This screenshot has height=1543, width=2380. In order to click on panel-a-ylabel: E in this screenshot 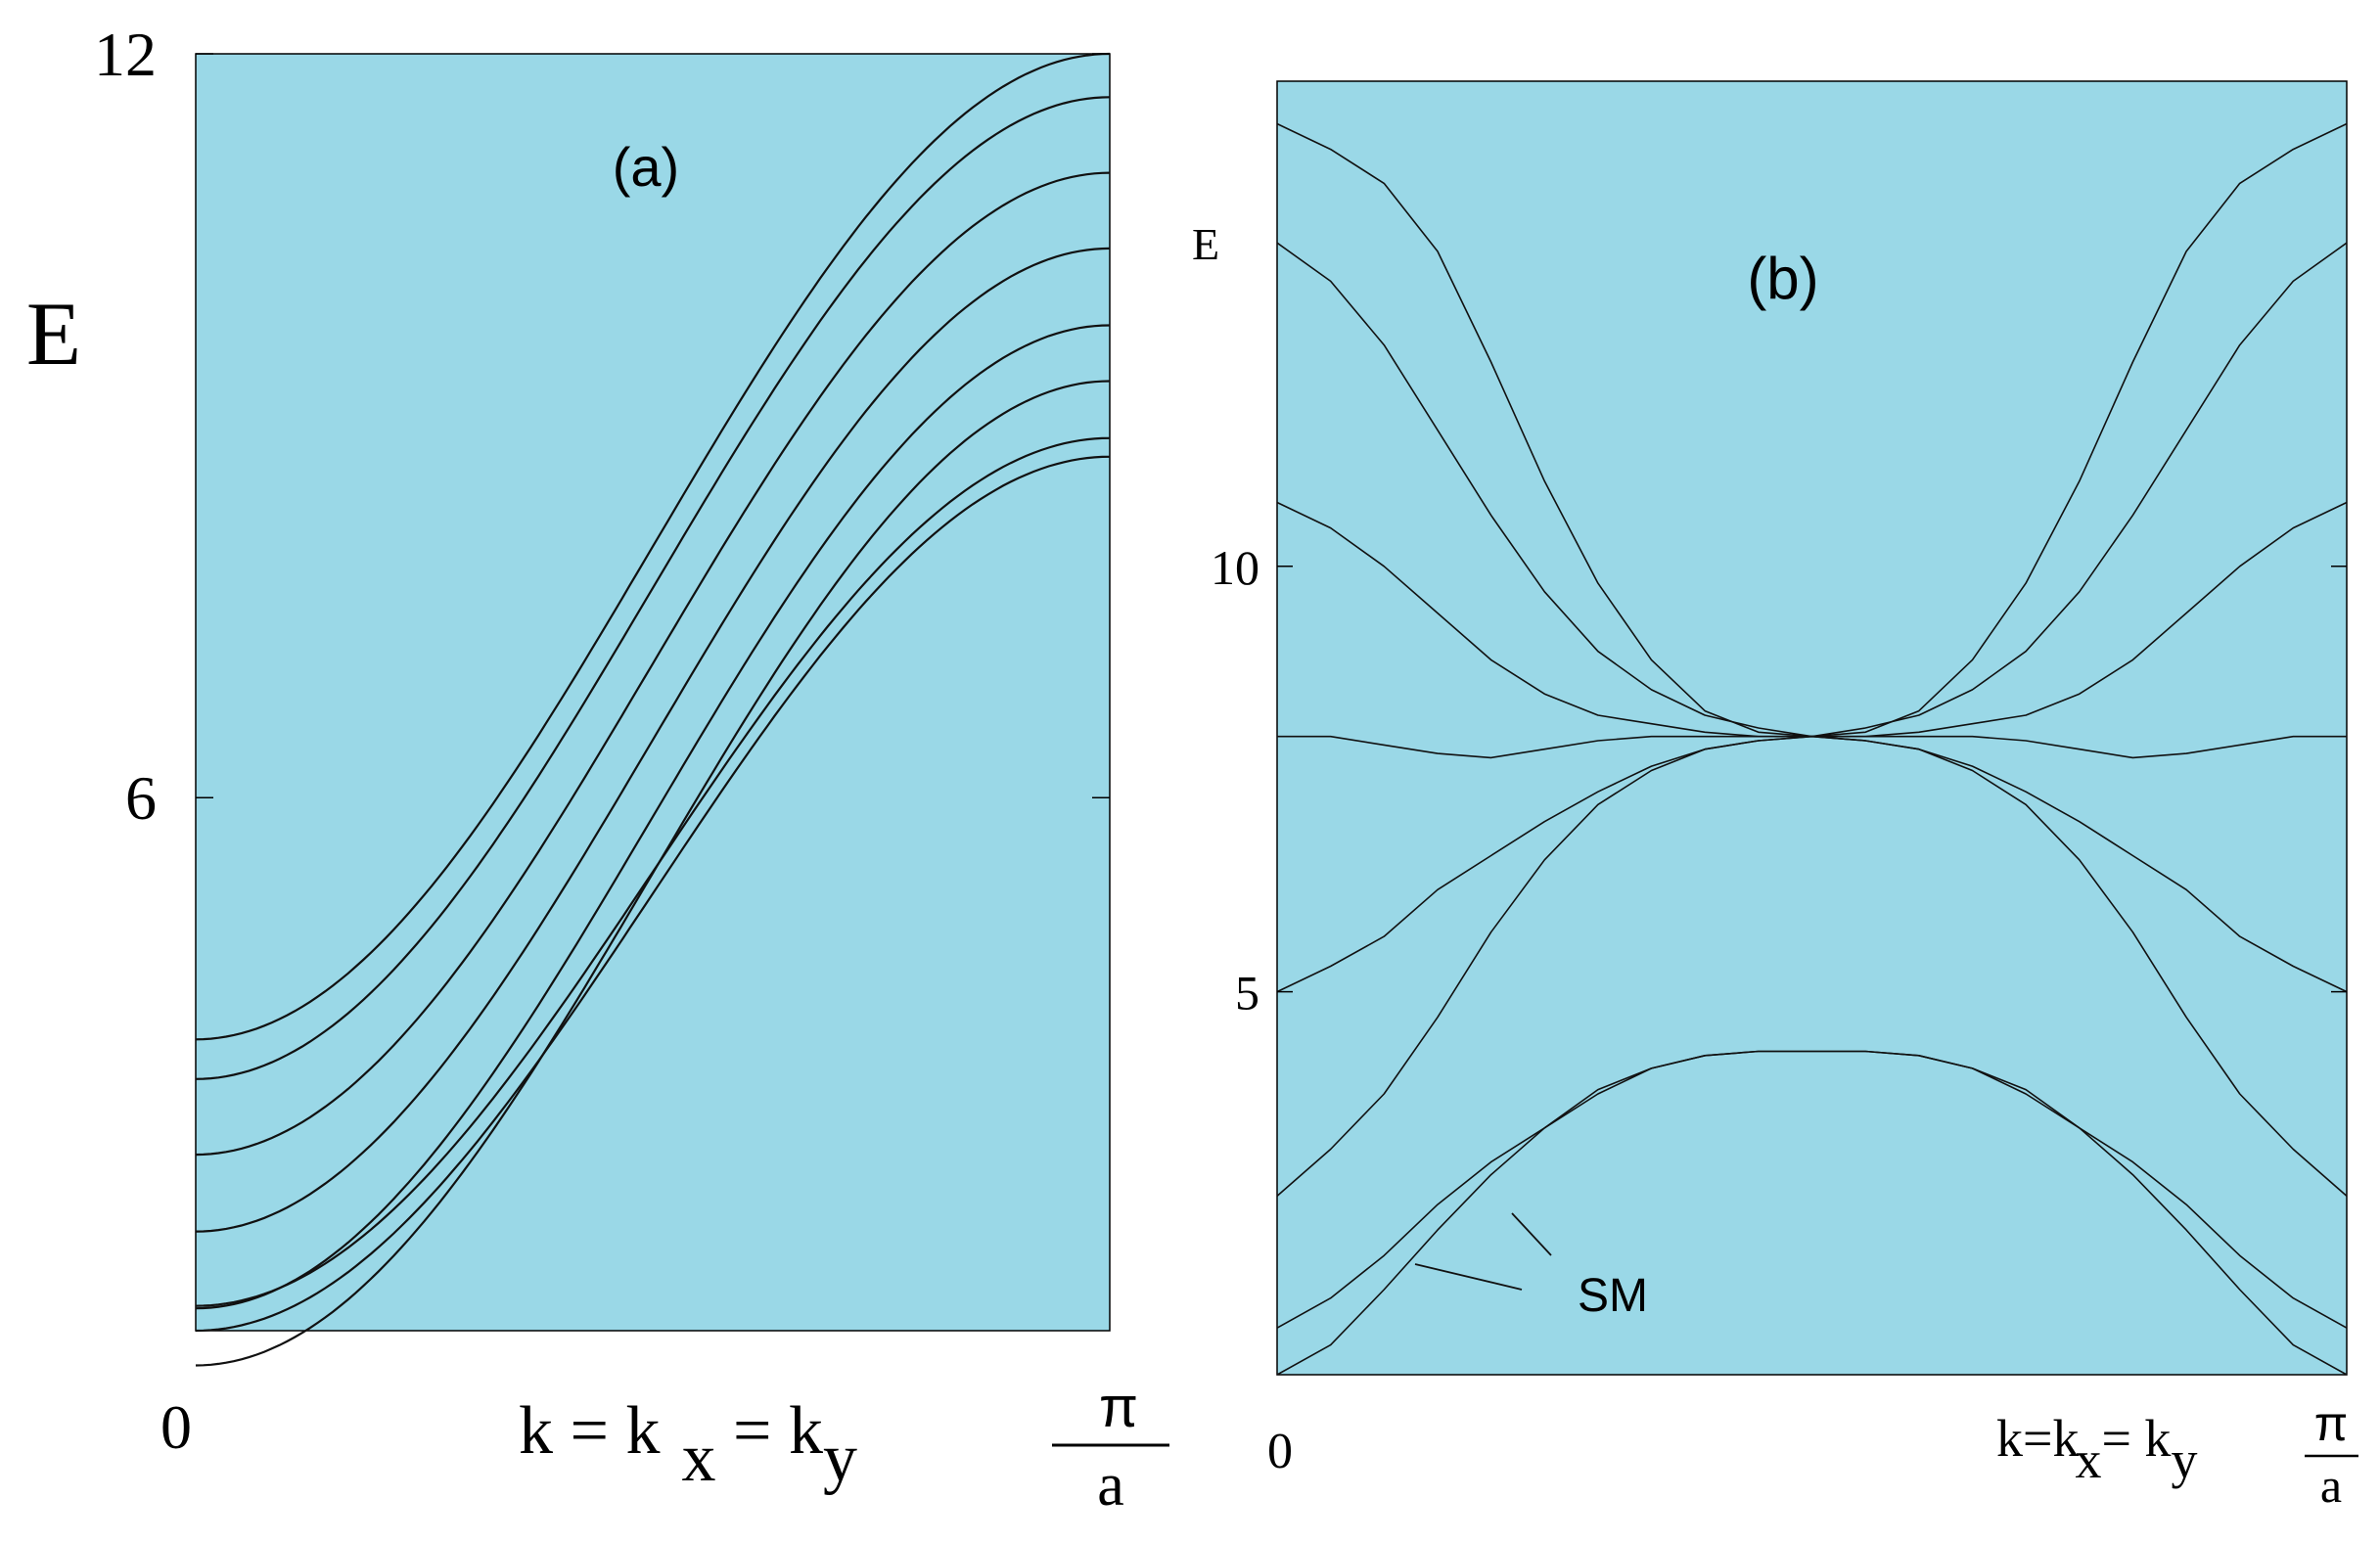, I will do `click(53, 334)`.